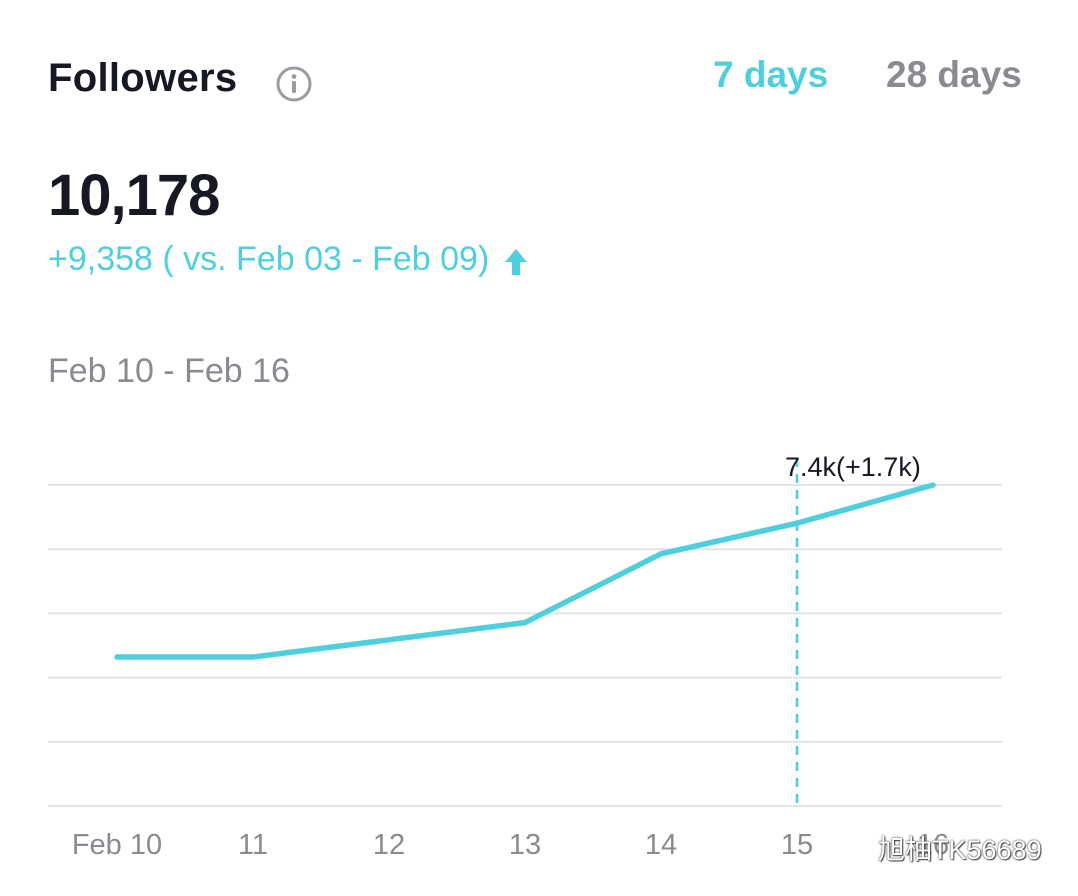 The image size is (1078, 896). What do you see at coordinates (294, 84) in the screenshot?
I see `info-icon` at bounding box center [294, 84].